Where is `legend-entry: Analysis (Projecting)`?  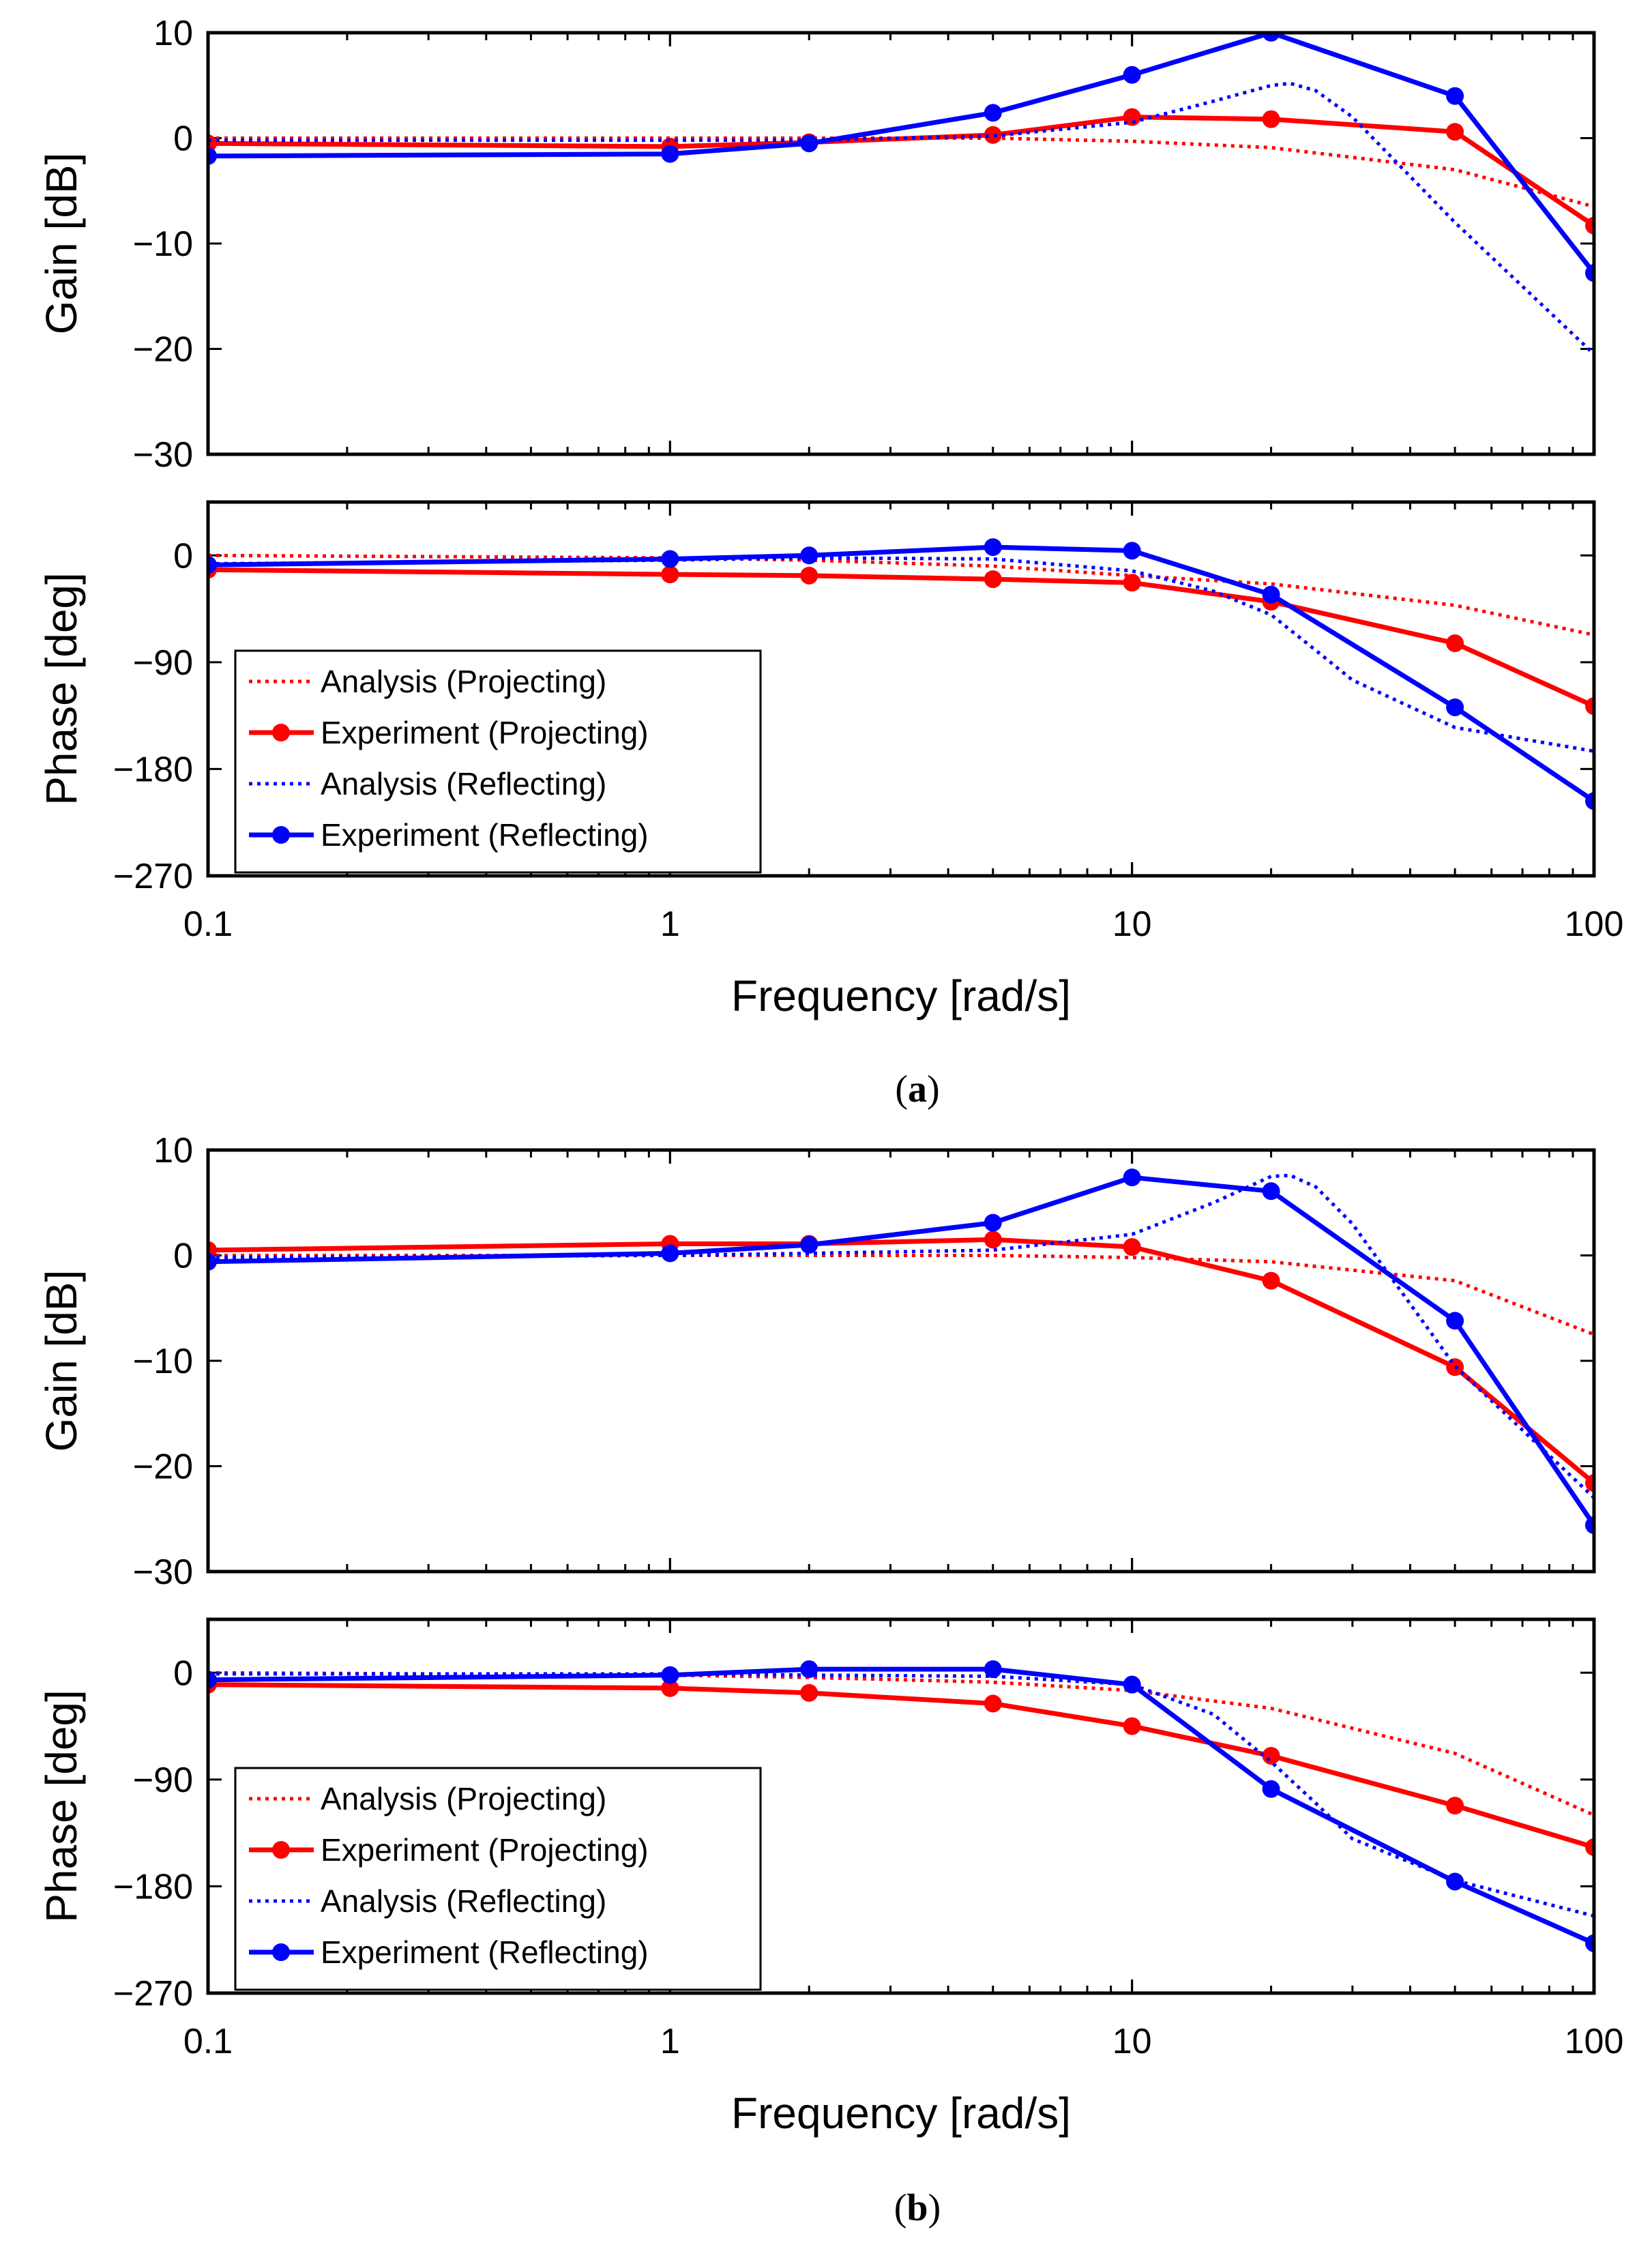
legend-entry: Analysis (Projecting) is located at coordinates (464, 681).